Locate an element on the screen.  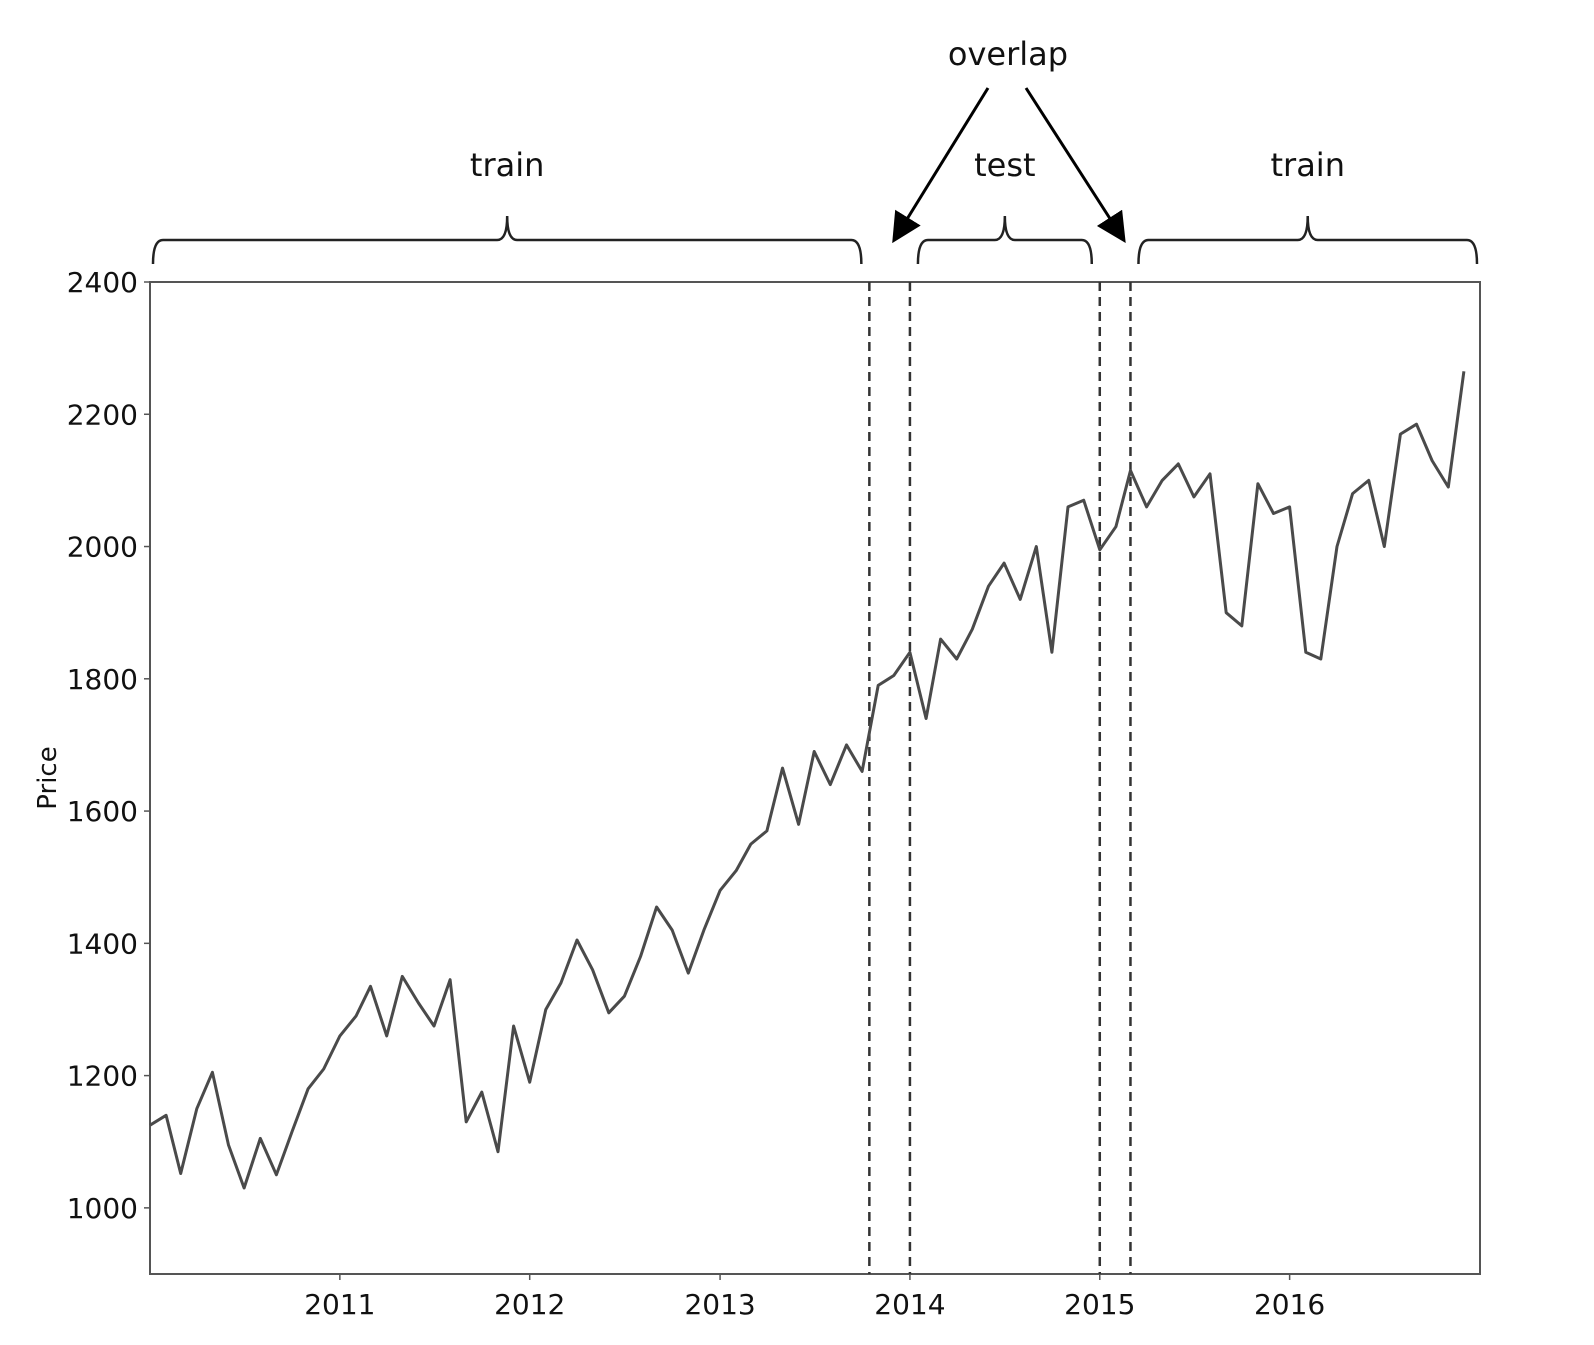
vlines-layer is located at coordinates (1000, 778).